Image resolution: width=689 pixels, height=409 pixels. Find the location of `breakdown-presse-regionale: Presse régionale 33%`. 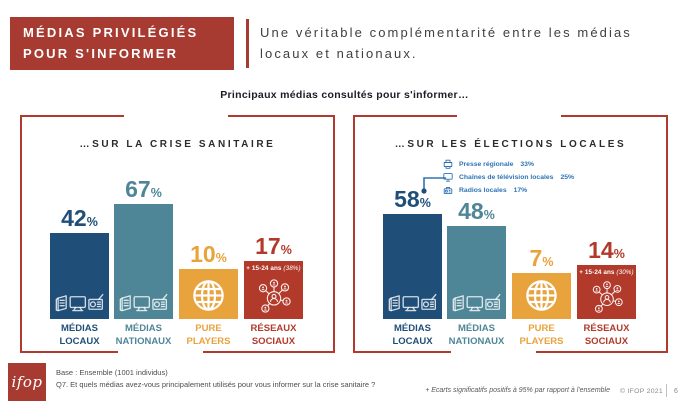

breakdown-presse-regionale: Presse régionale 33% is located at coordinates (508, 164).